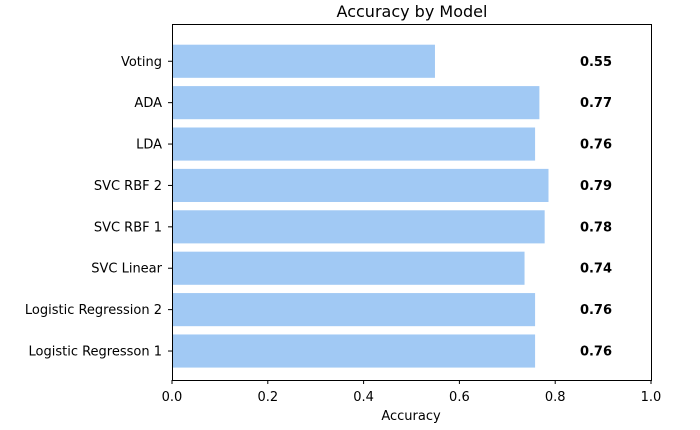 This screenshot has height=430, width=700. Describe the element at coordinates (267, 397) in the screenshot. I see `x-tick-label: 0.2` at that location.